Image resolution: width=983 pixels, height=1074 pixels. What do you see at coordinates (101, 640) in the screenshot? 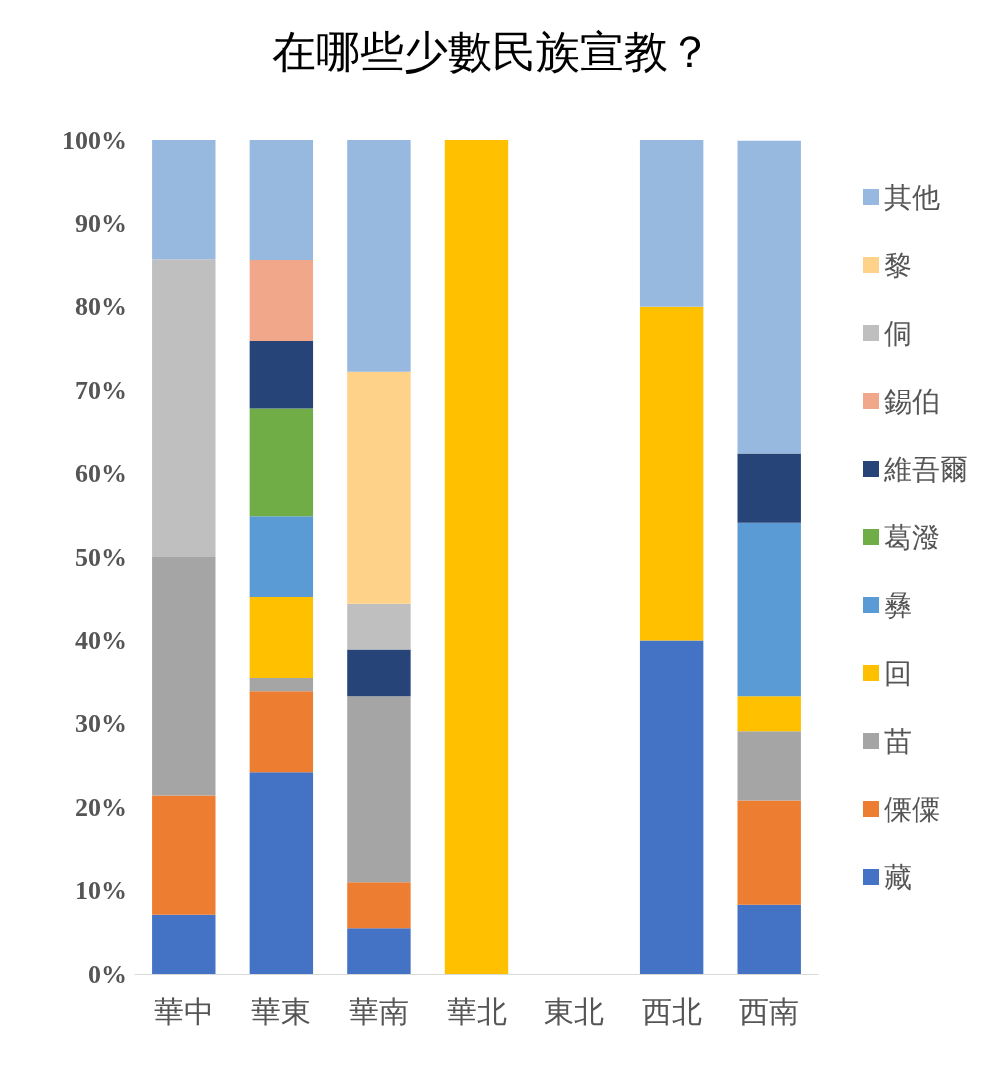
I see `y-tick-label: 40%` at bounding box center [101, 640].